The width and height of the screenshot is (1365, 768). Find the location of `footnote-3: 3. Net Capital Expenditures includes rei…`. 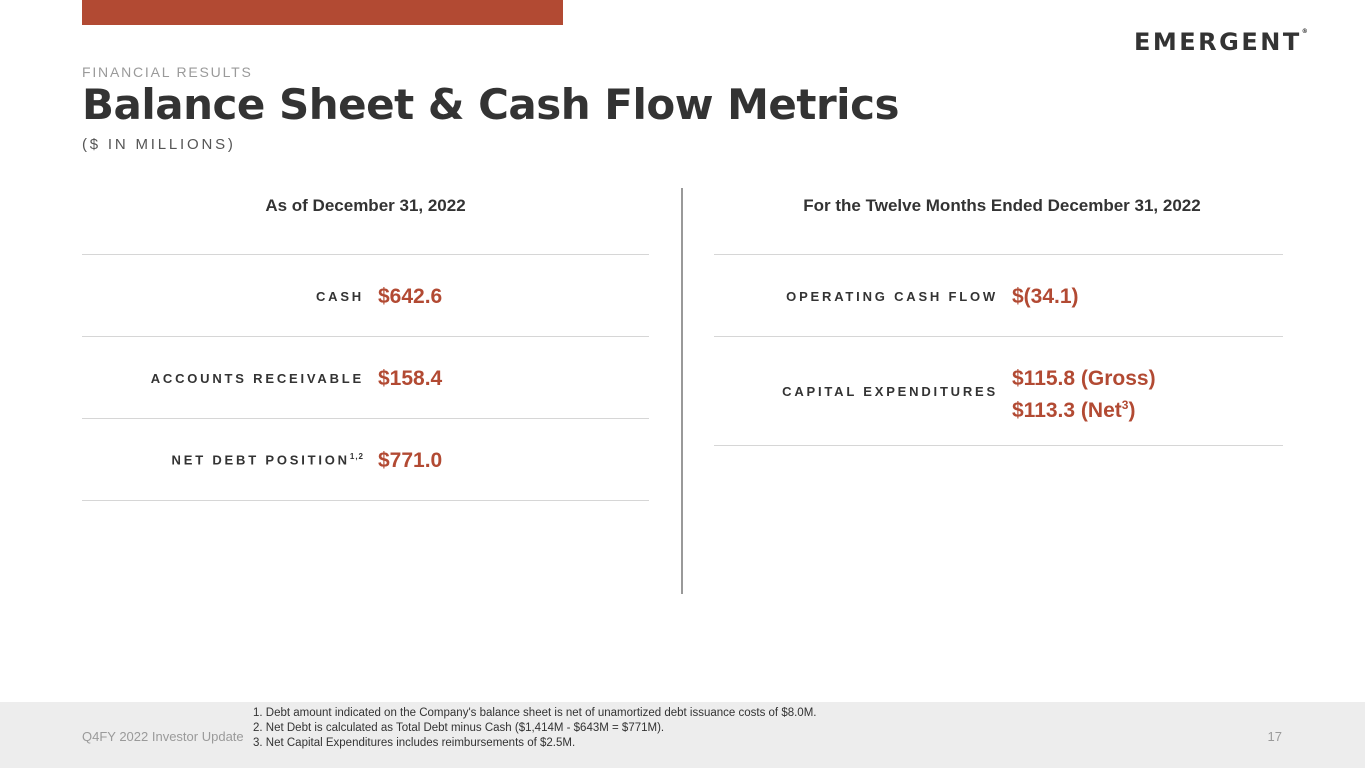

footnote-3: 3. Net Capital Expenditures includes rei… is located at coordinates (414, 743).